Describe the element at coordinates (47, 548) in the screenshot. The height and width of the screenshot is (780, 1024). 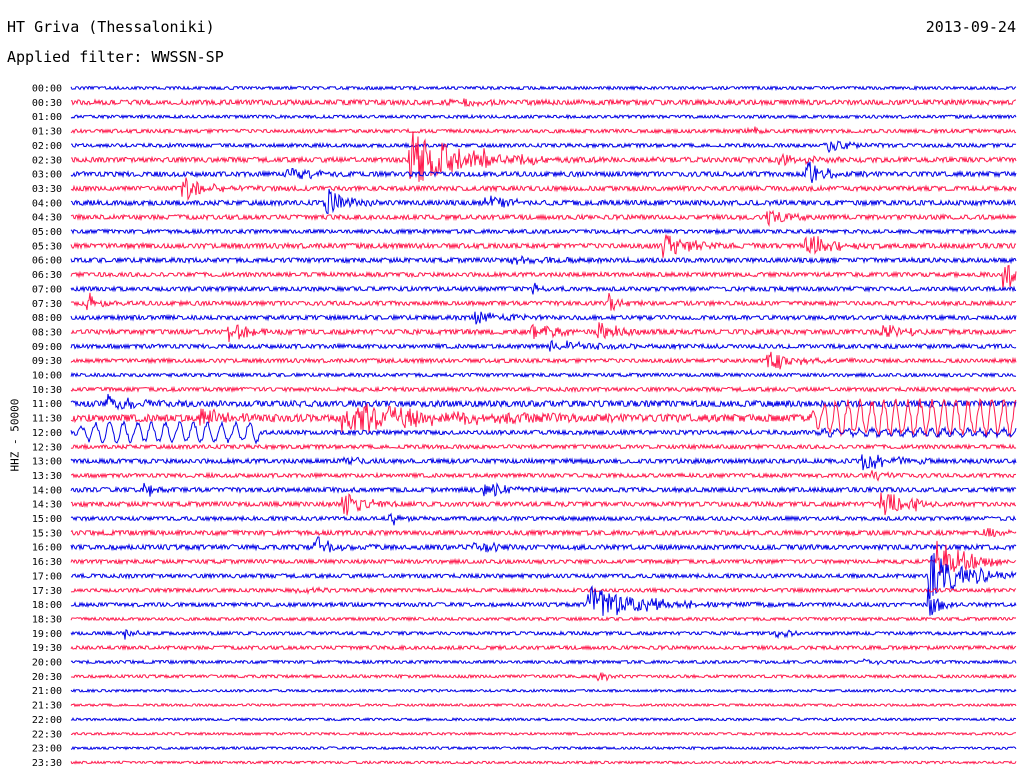
I see `time-tick-label: 16:00` at that location.